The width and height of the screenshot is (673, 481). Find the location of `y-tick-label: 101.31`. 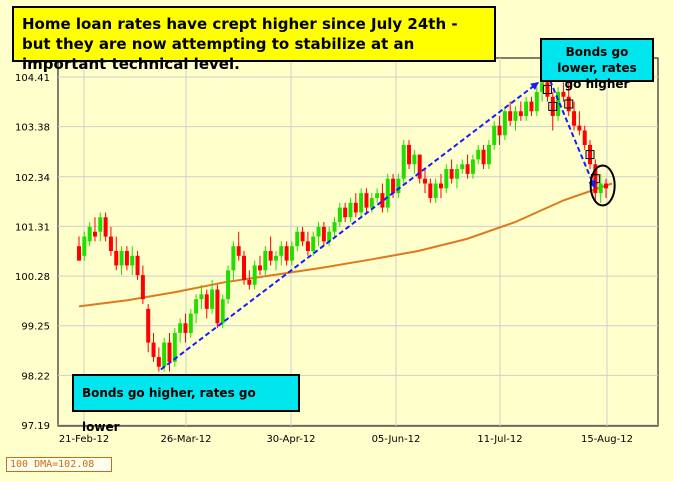

y-tick-label: 101.31 is located at coordinates (32, 227).